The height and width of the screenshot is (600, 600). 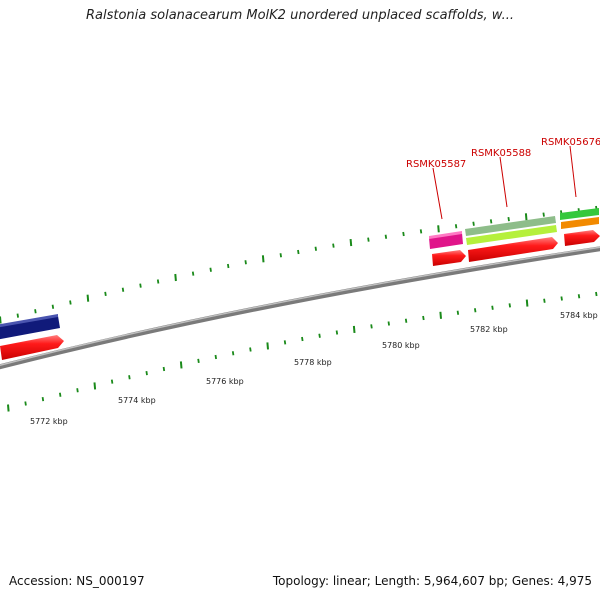 What do you see at coordinates (447, 248) in the screenshot?
I see `gene-cluster-rsmk05587` at bounding box center [447, 248].